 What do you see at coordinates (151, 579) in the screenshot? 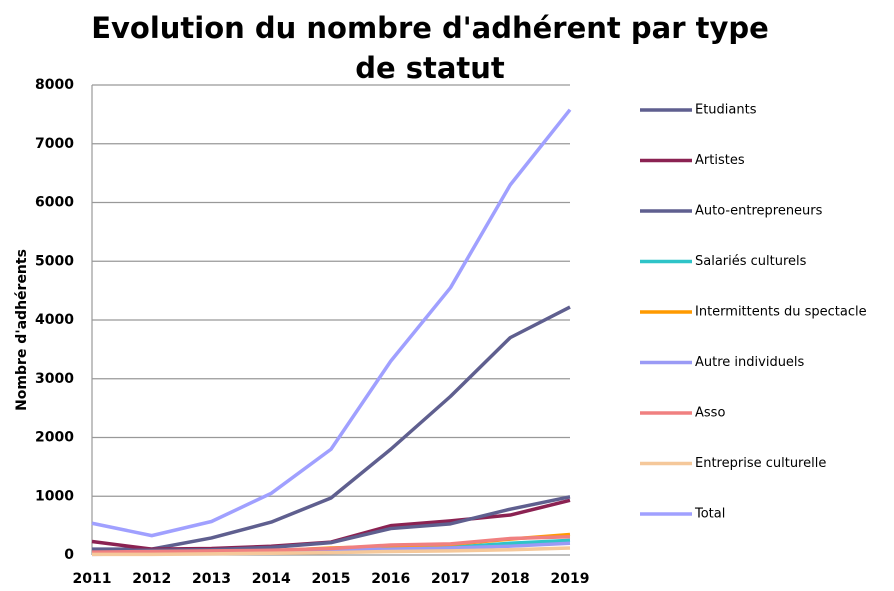
I see `x-tick-label: 2012` at bounding box center [151, 579].